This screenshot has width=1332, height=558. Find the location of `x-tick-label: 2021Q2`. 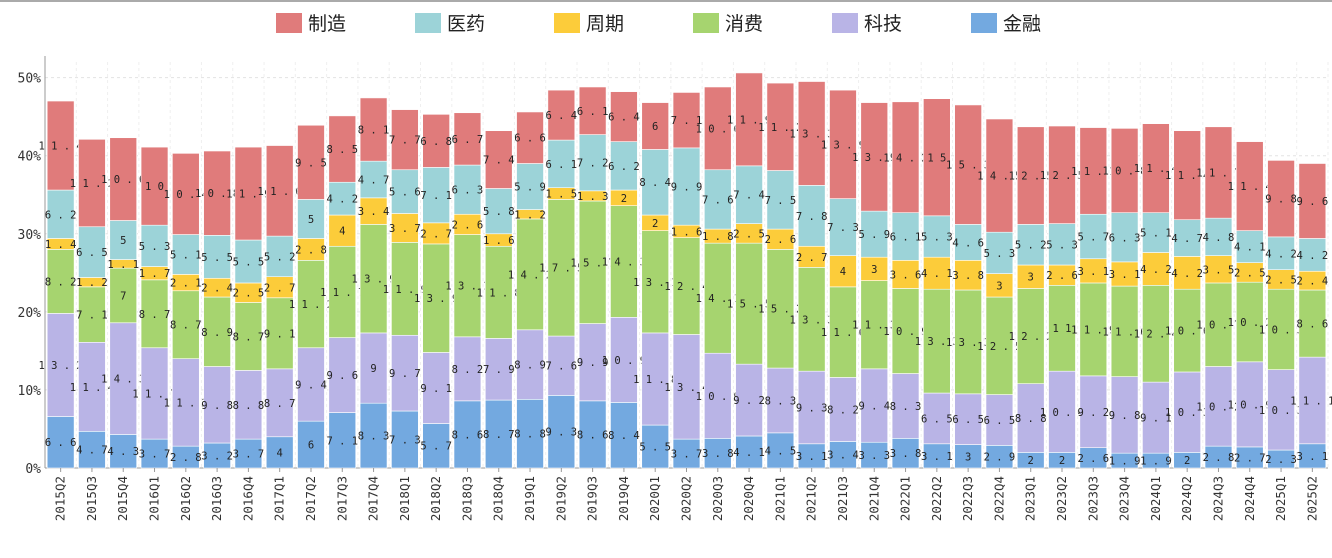

x-tick-label: 2021Q2 is located at coordinates (811, 498).